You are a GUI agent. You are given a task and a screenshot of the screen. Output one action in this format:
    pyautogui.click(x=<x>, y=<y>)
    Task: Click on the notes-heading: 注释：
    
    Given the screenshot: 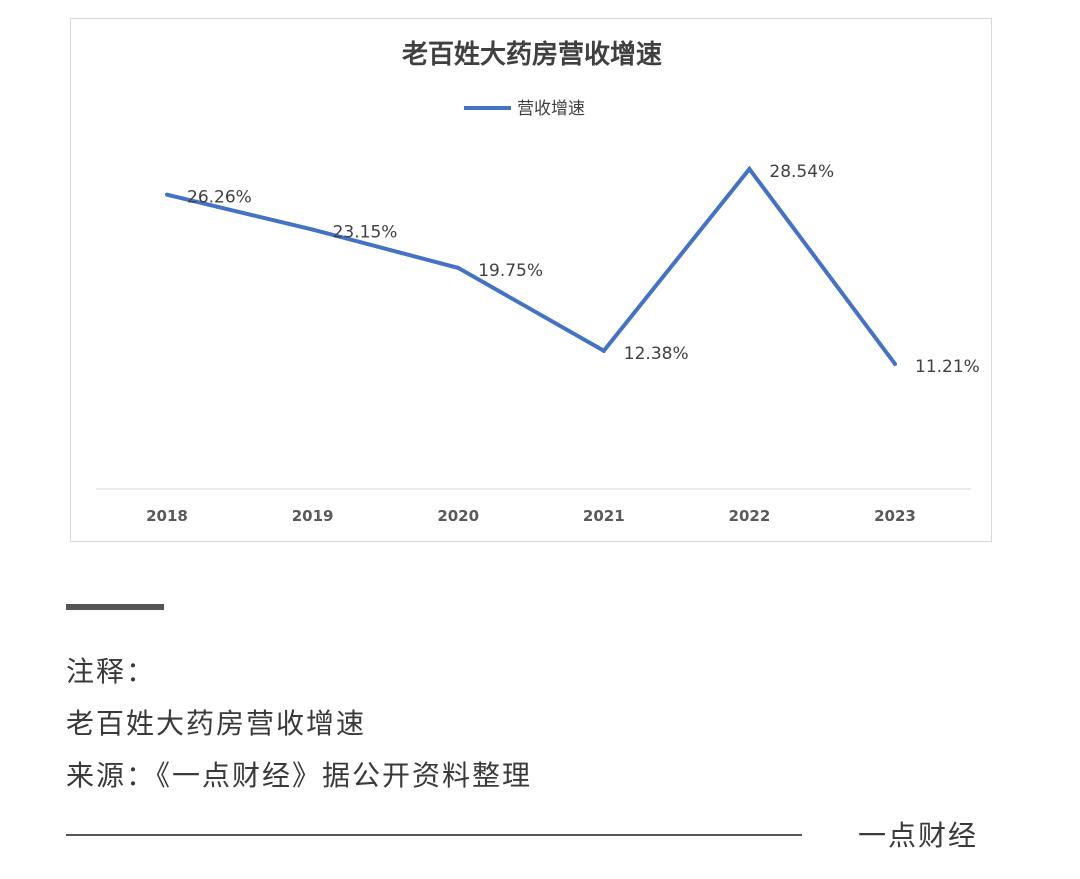 What is the action you would take?
    pyautogui.click(x=111, y=671)
    